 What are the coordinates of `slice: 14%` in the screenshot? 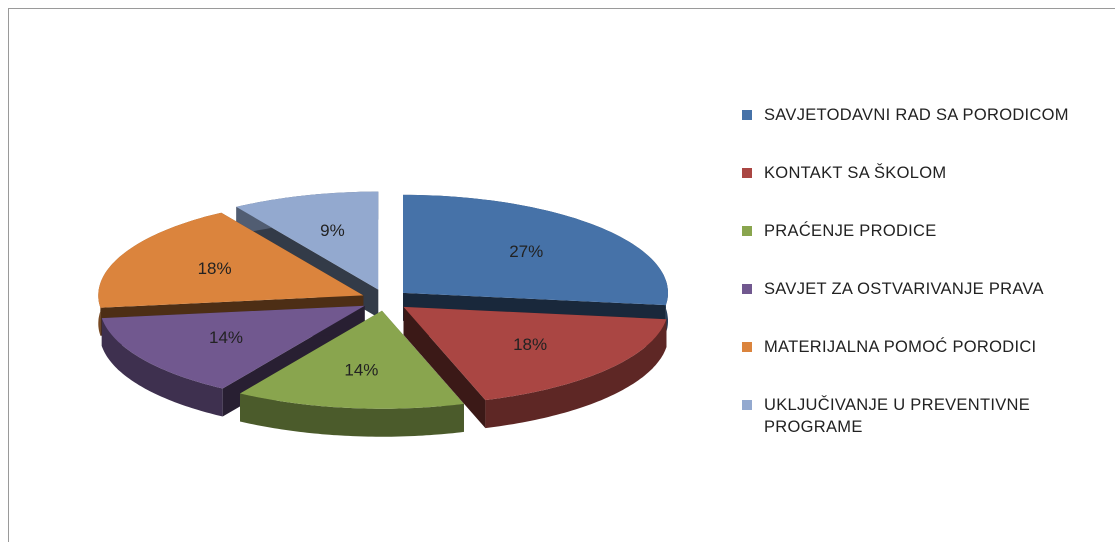 It's located at (352, 373).